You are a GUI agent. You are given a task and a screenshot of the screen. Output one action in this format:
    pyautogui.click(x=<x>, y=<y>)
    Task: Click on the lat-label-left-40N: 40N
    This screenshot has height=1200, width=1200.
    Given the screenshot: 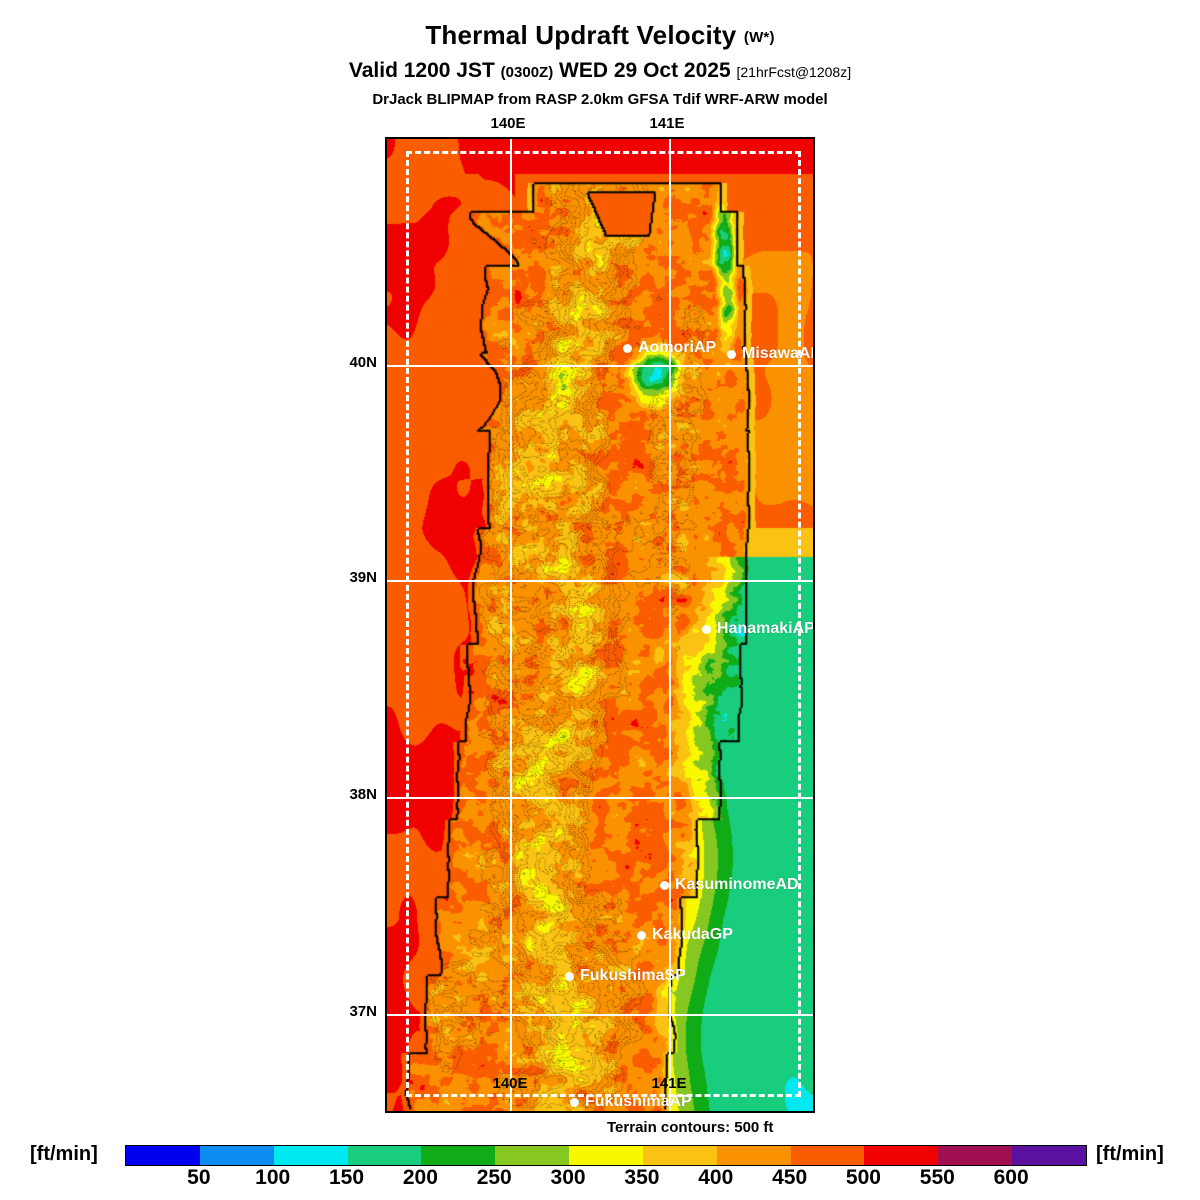 What is the action you would take?
    pyautogui.click(x=363, y=362)
    